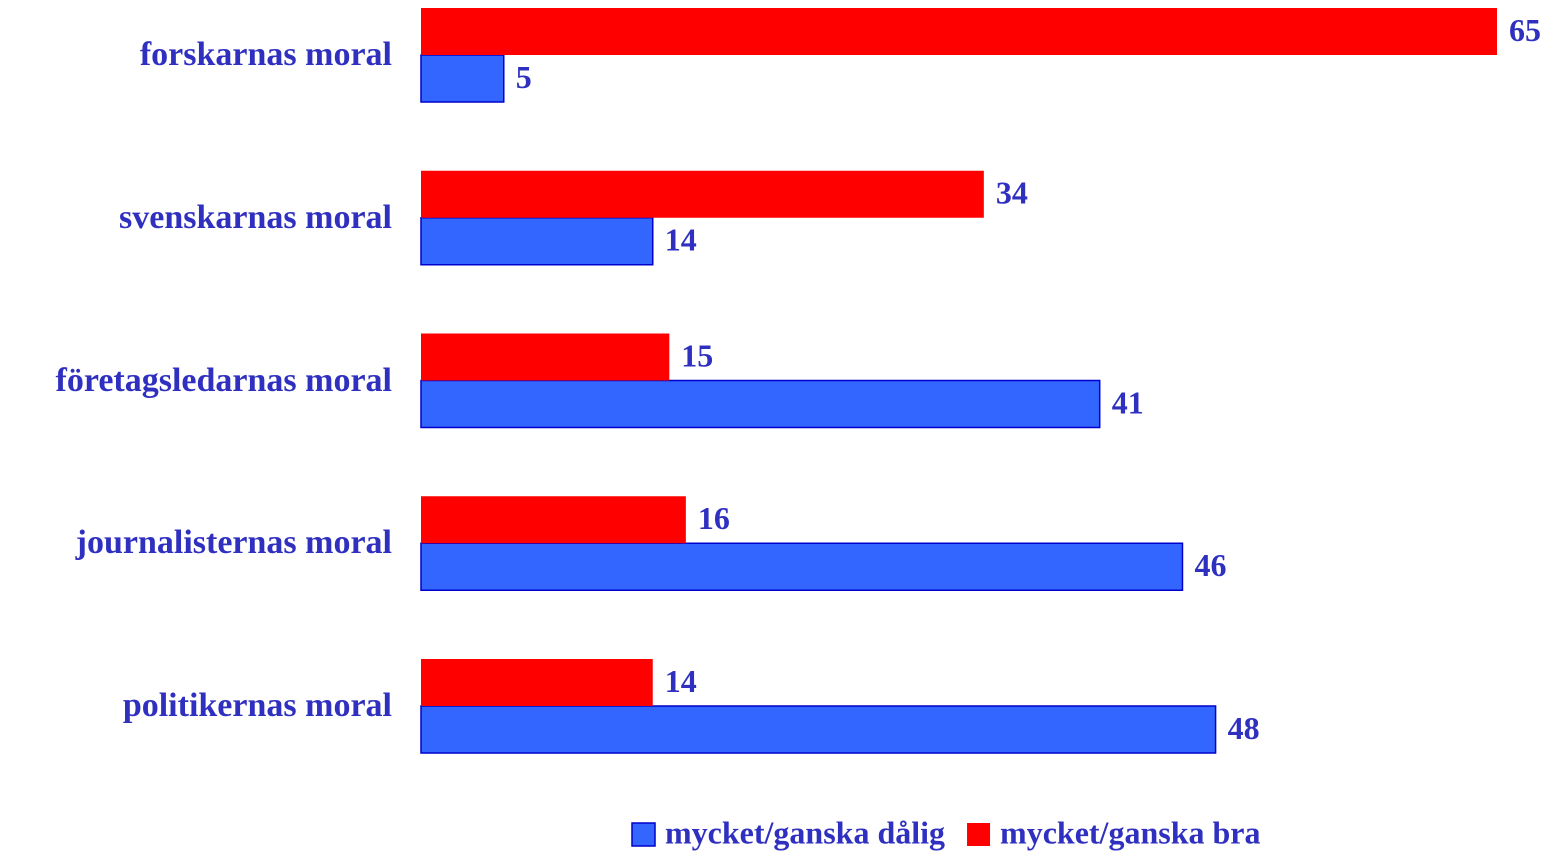 This screenshot has height=852, width=1554. Describe the element at coordinates (524, 77) in the screenshot. I see `value-label: 5` at that location.